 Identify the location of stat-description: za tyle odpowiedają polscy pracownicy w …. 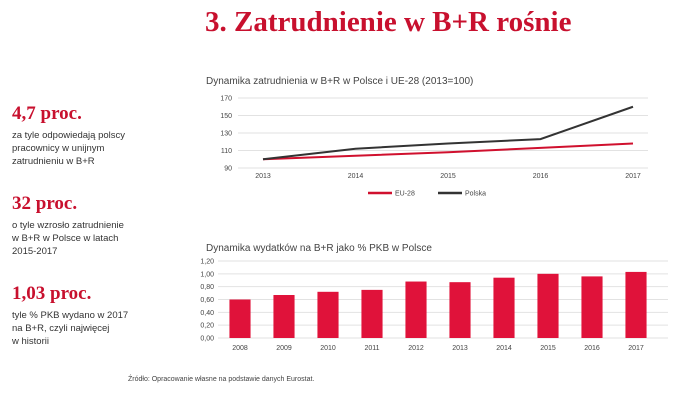
(69, 148).